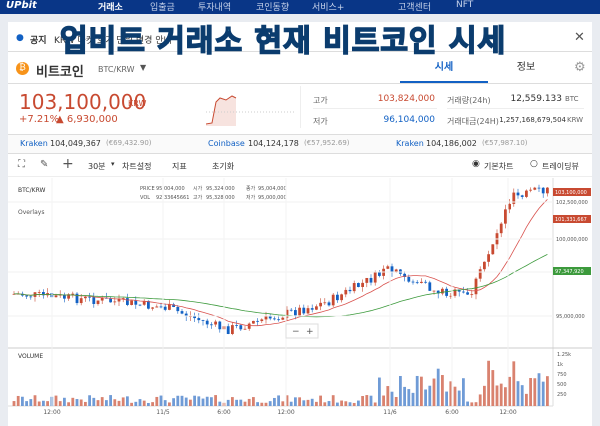  Describe the element at coordinates (143, 67) in the screenshot. I see `dropdown-arrow: ▼` at that location.